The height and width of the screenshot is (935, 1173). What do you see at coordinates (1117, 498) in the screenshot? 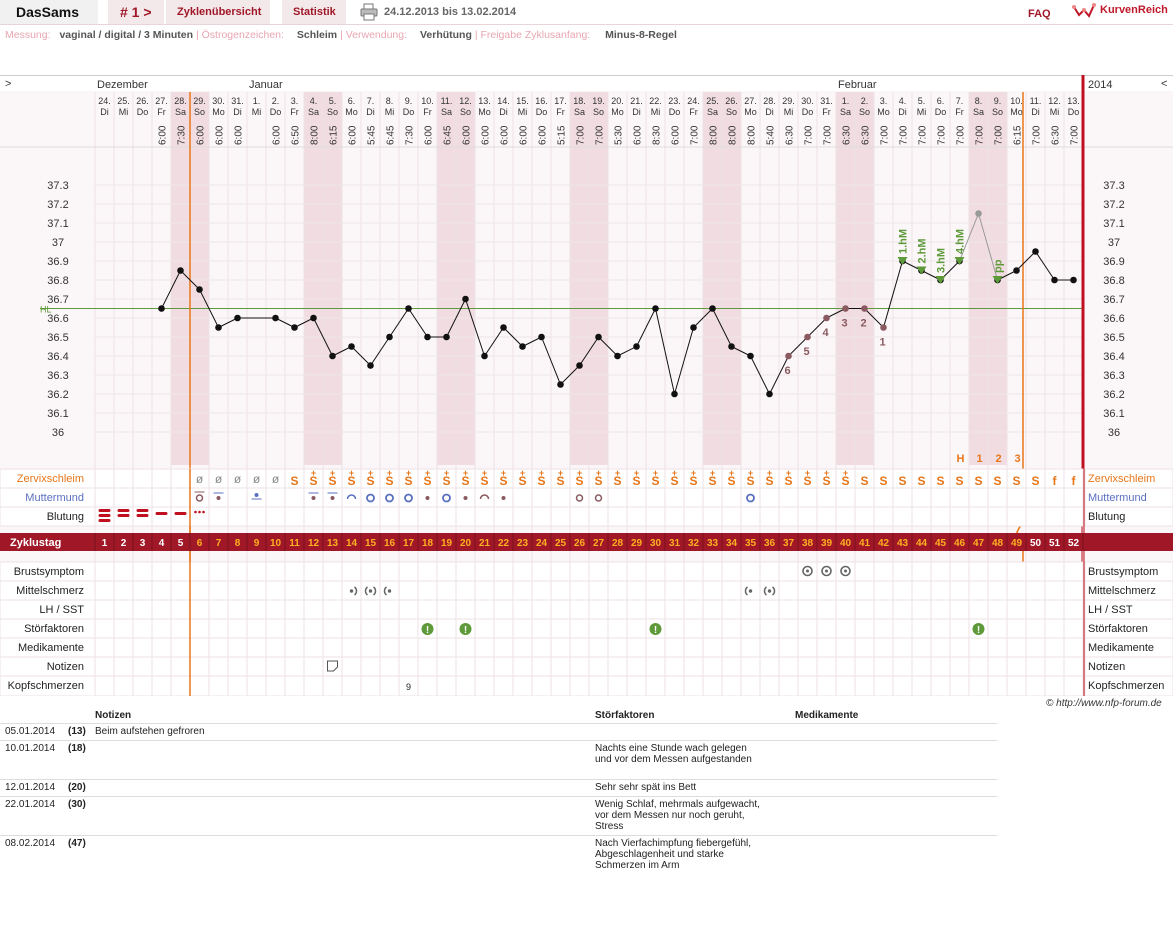
I see `row-label-right-mouth: Muttermund` at bounding box center [1117, 498].